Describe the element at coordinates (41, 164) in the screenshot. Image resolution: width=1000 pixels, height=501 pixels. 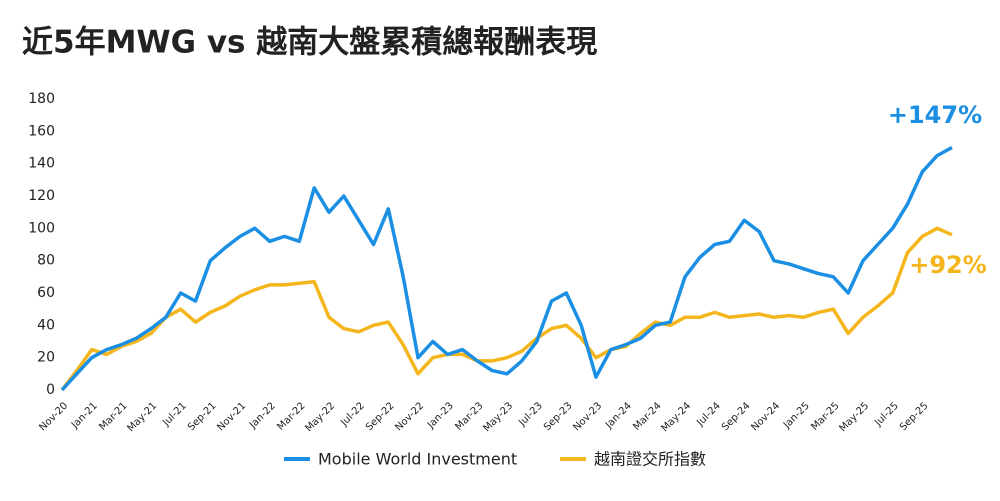
I see `y-tick-label: 140` at that location.